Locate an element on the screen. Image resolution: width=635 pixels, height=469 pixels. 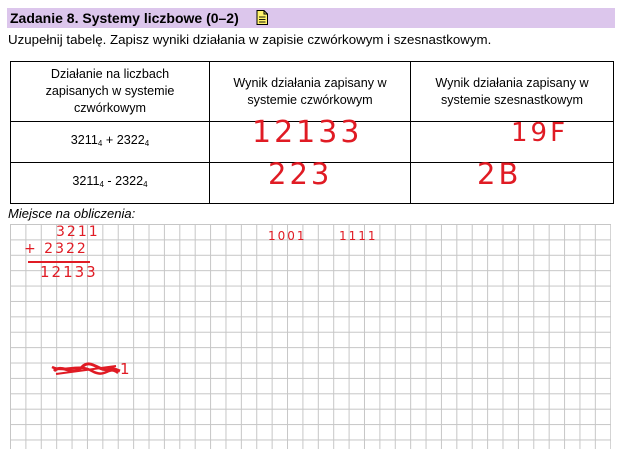
handwritten-answer-base16: 19F is located at coordinates (540, 133).